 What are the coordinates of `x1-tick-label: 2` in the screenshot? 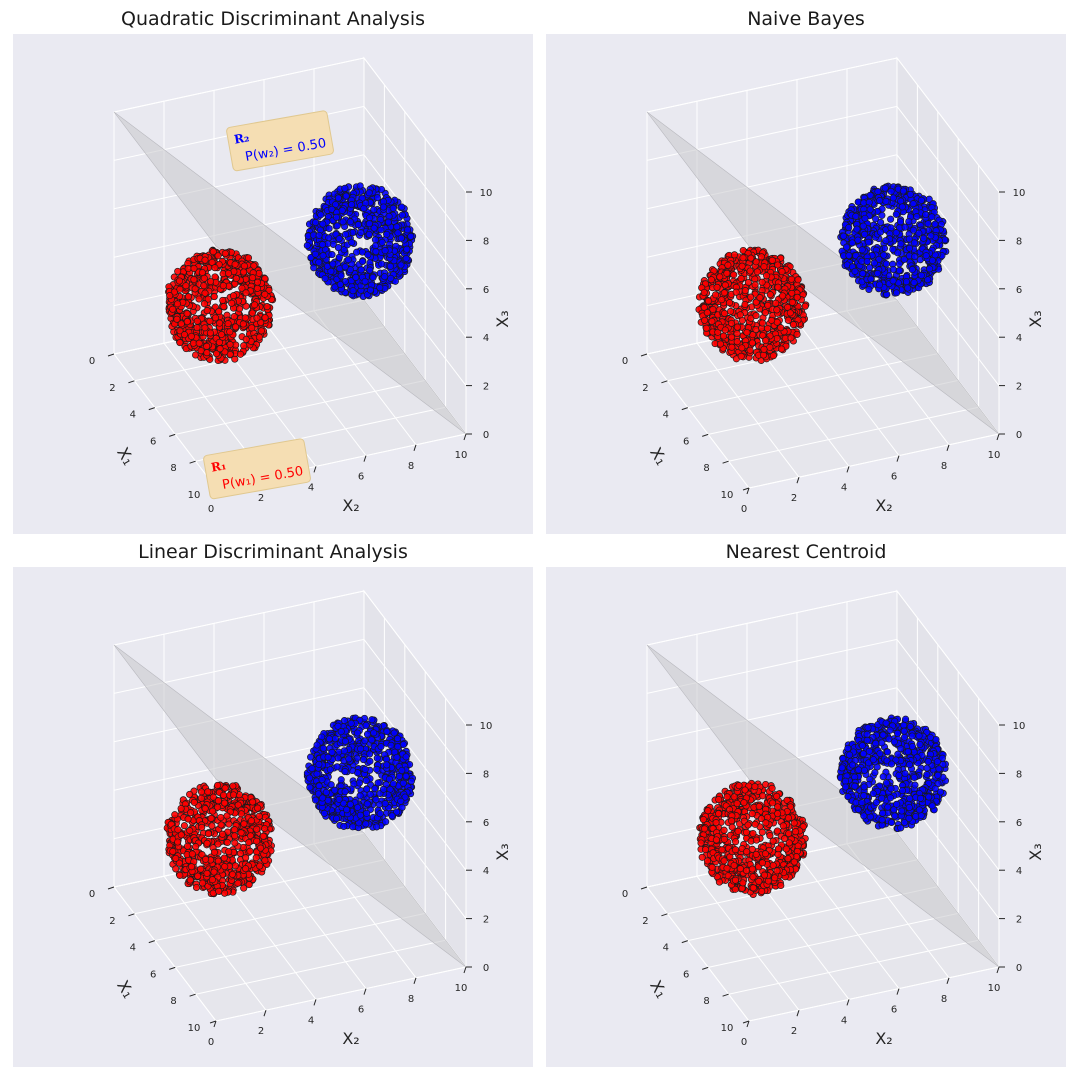 It's located at (112, 921).